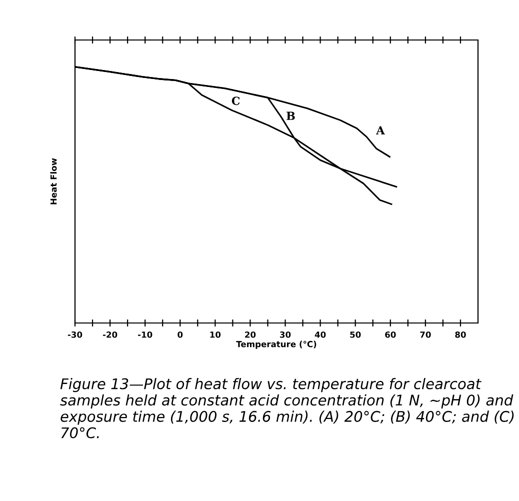 The width and height of the screenshot is (519, 501). Describe the element at coordinates (236, 101) in the screenshot. I see `series-label: C` at that location.